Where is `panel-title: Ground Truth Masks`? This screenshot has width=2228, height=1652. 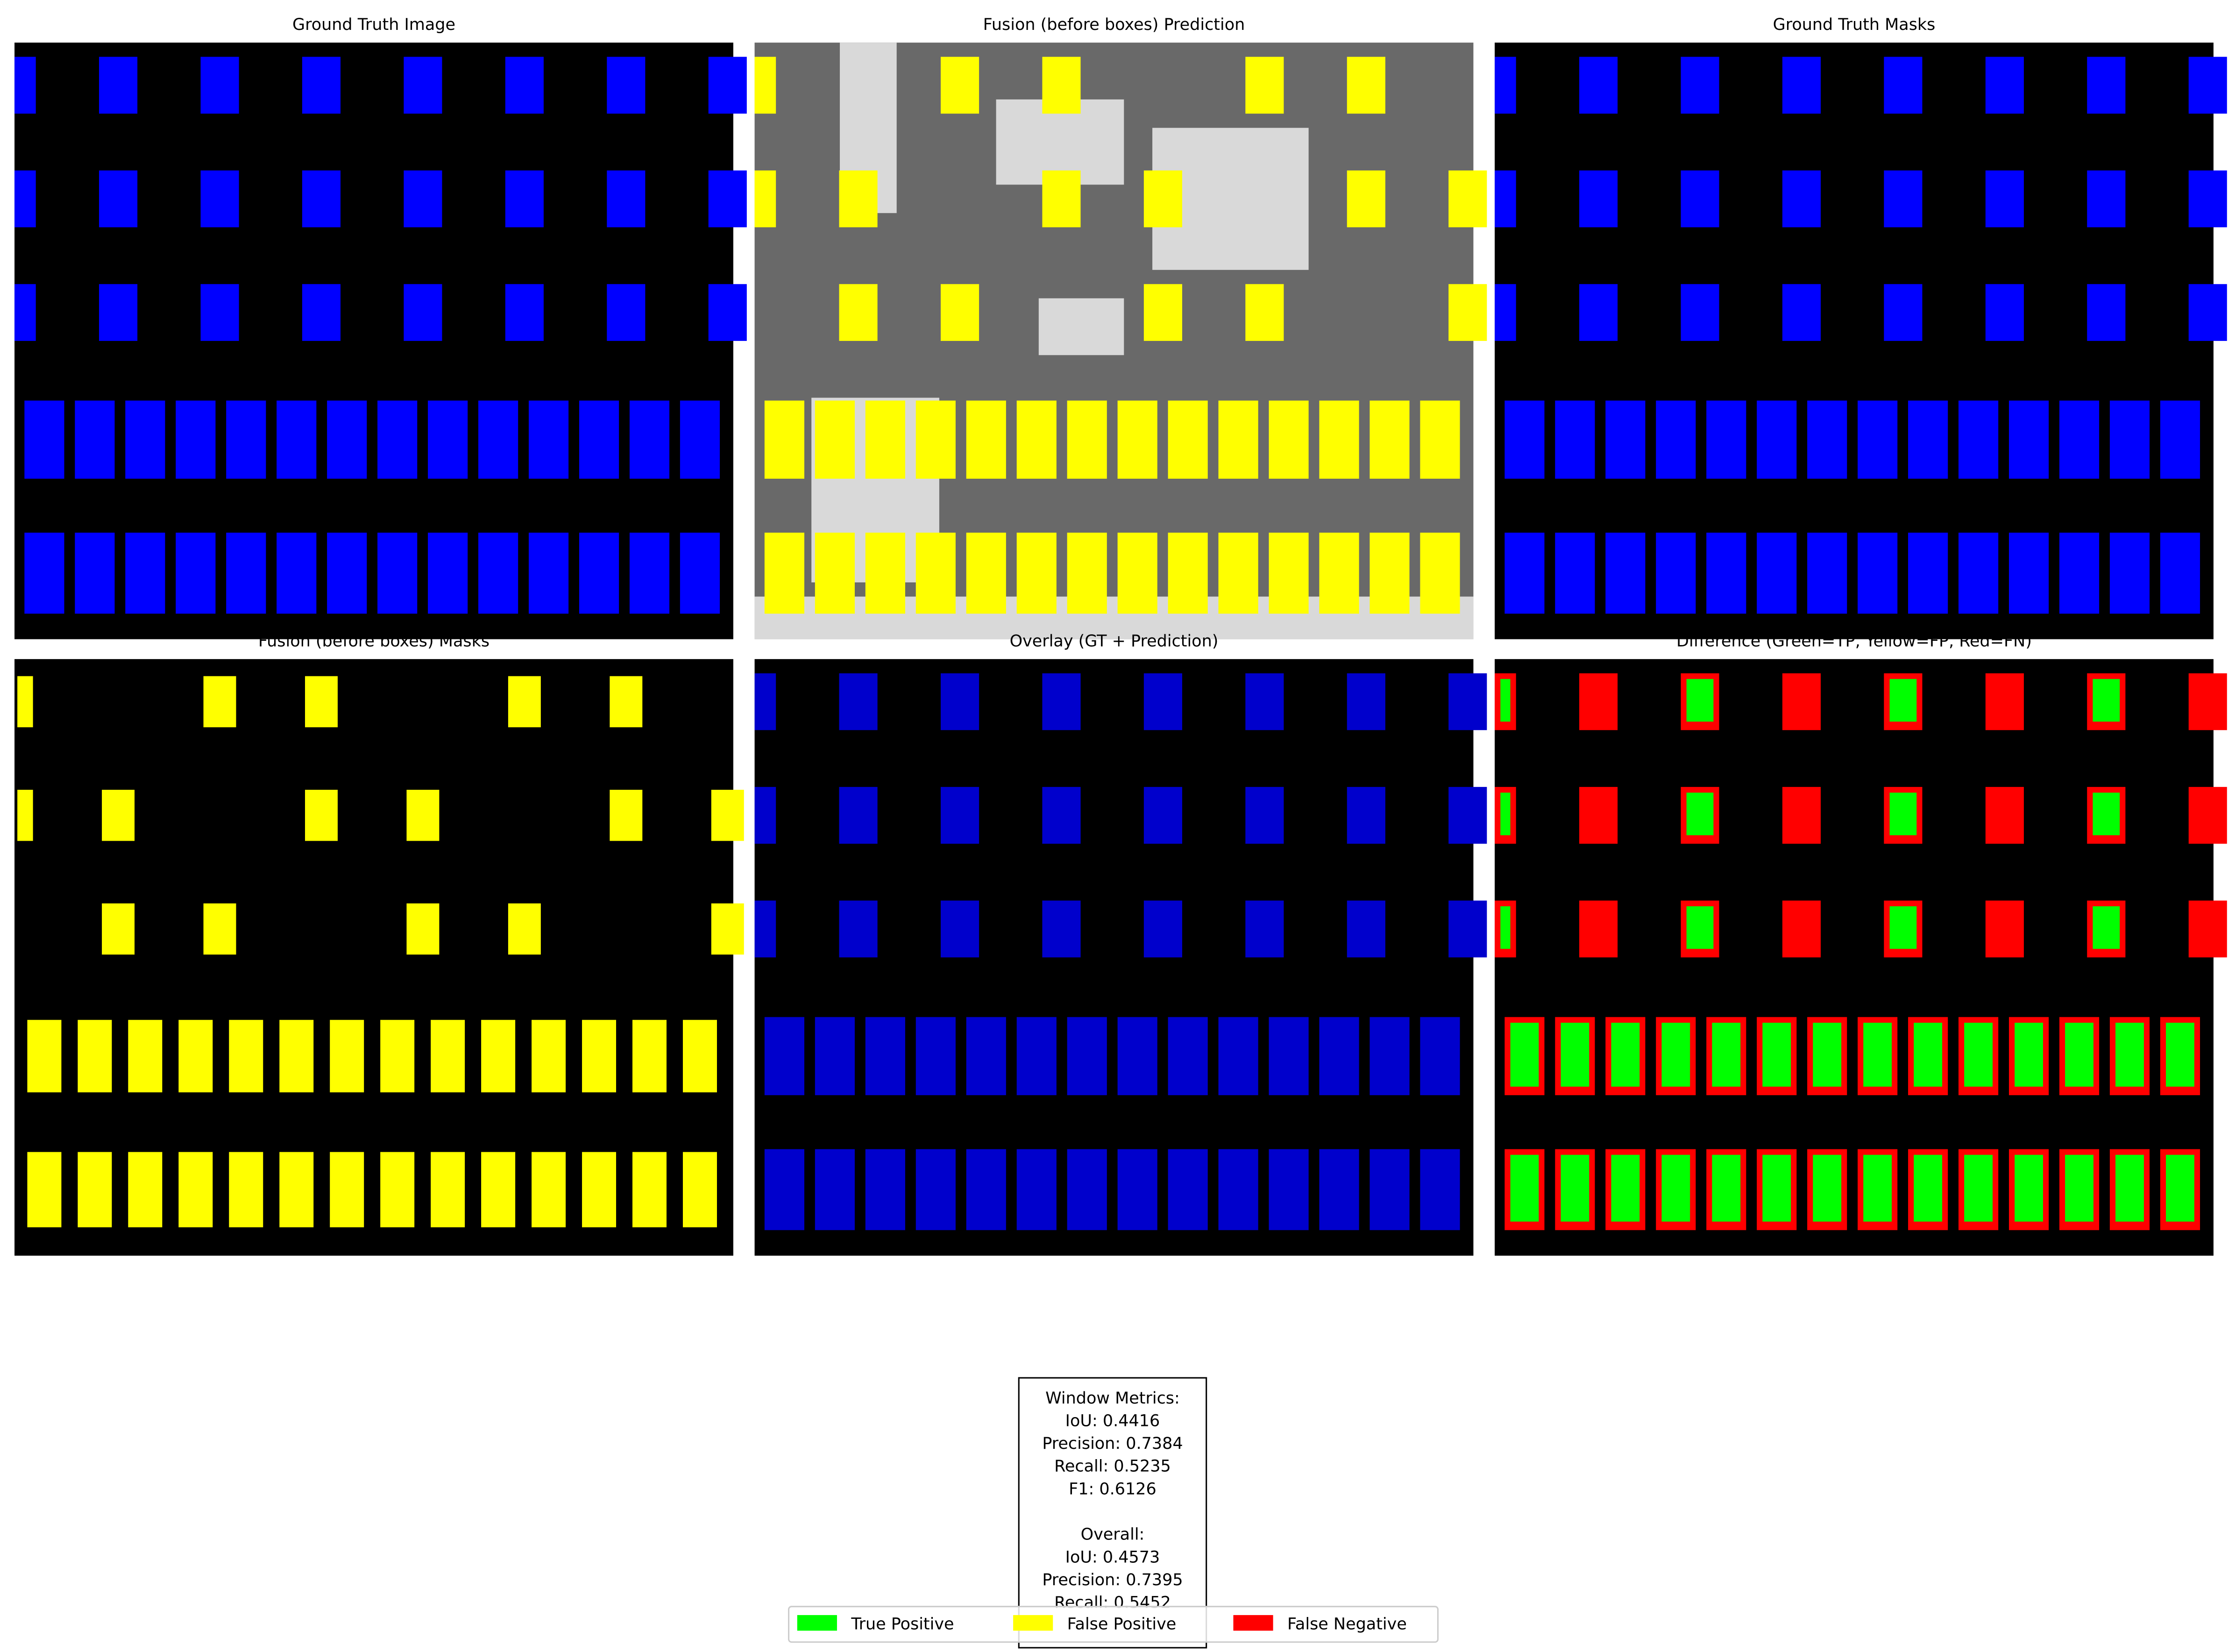 panel-title: Ground Truth Masks is located at coordinates (1855, 24).